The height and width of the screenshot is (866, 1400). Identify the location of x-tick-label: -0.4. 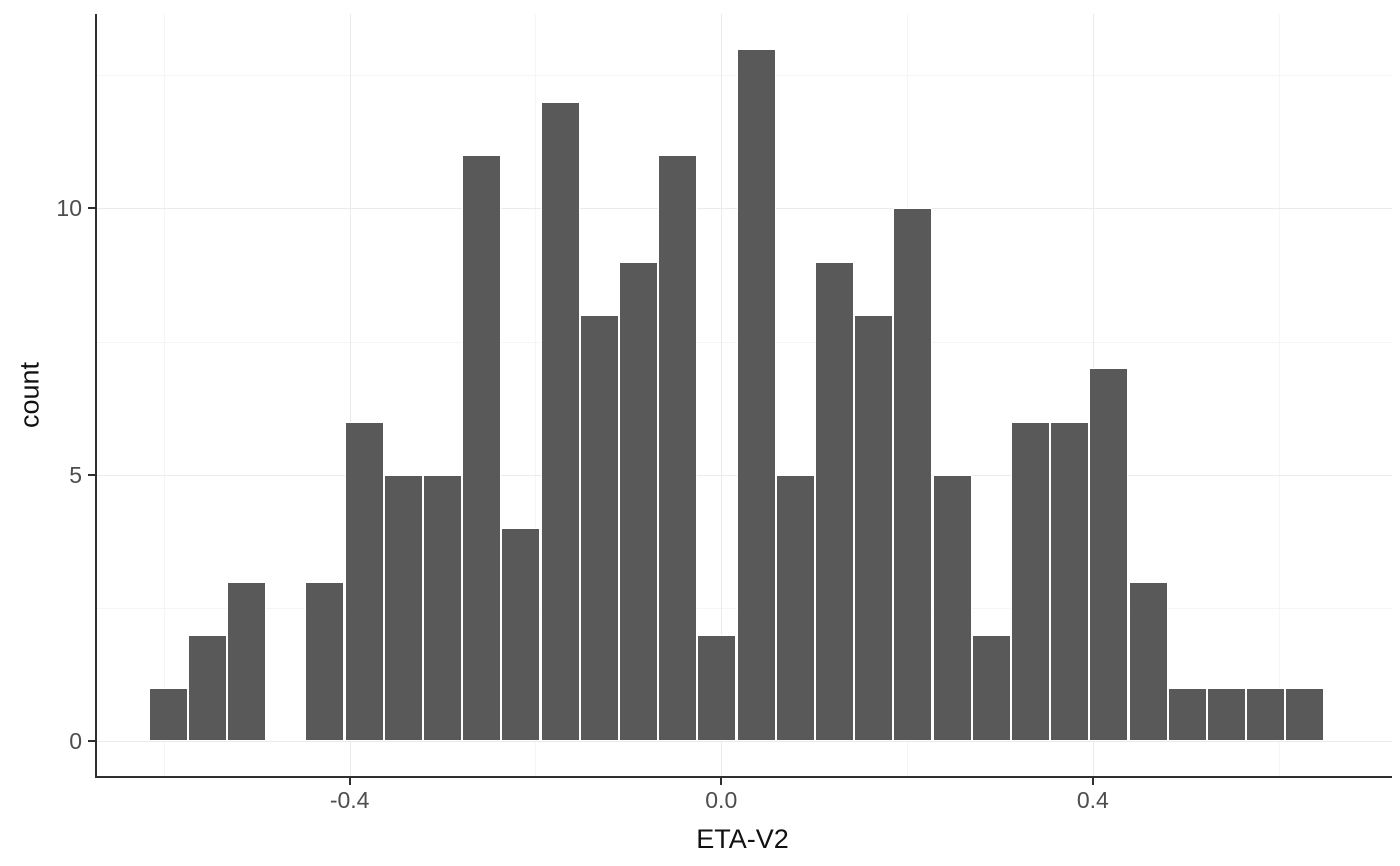
(349, 800).